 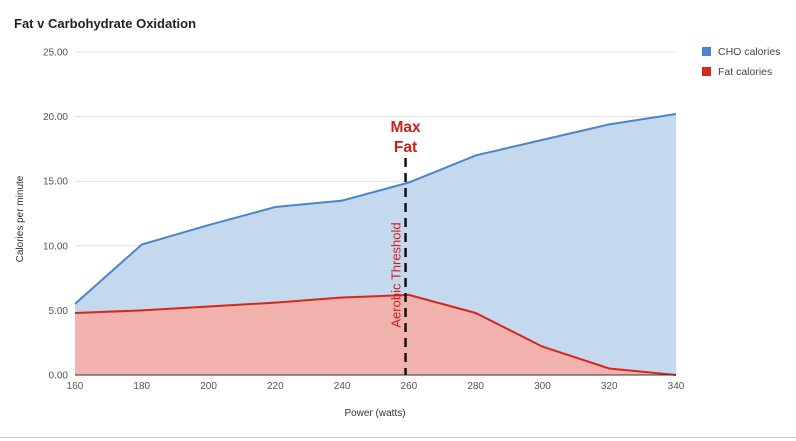 I want to click on max-fat-label: Fat, so click(x=405, y=147).